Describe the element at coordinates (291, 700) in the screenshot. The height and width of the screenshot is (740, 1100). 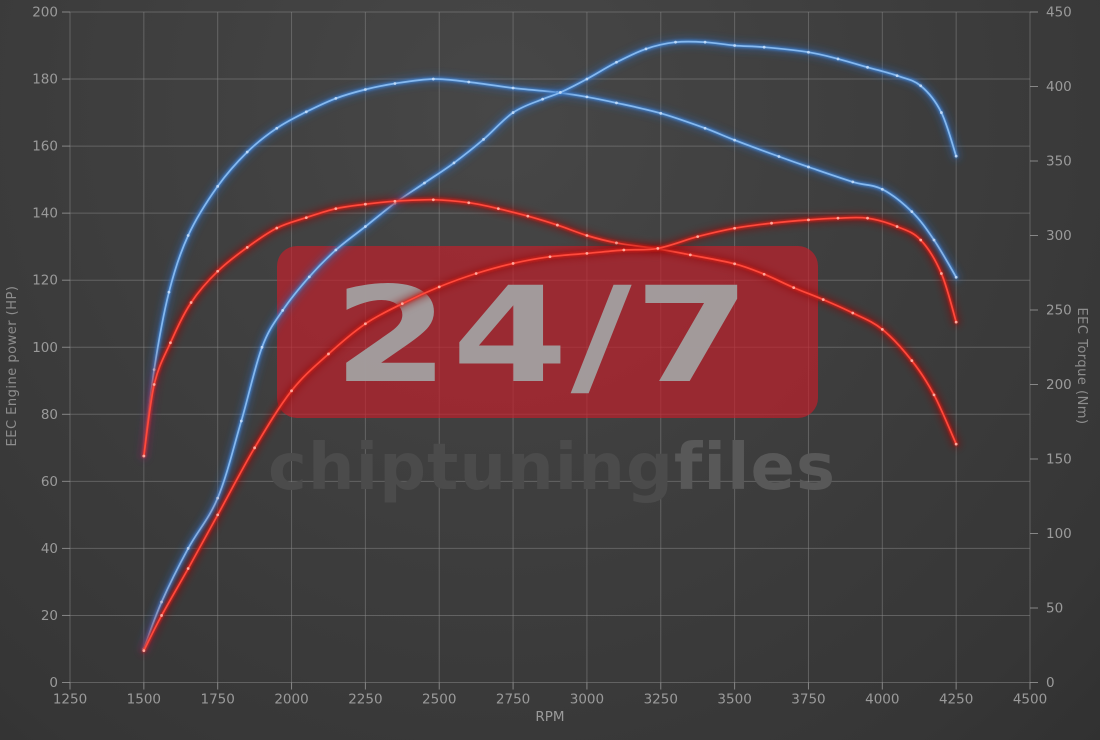
I see `x-tick-label: 2000` at that location.